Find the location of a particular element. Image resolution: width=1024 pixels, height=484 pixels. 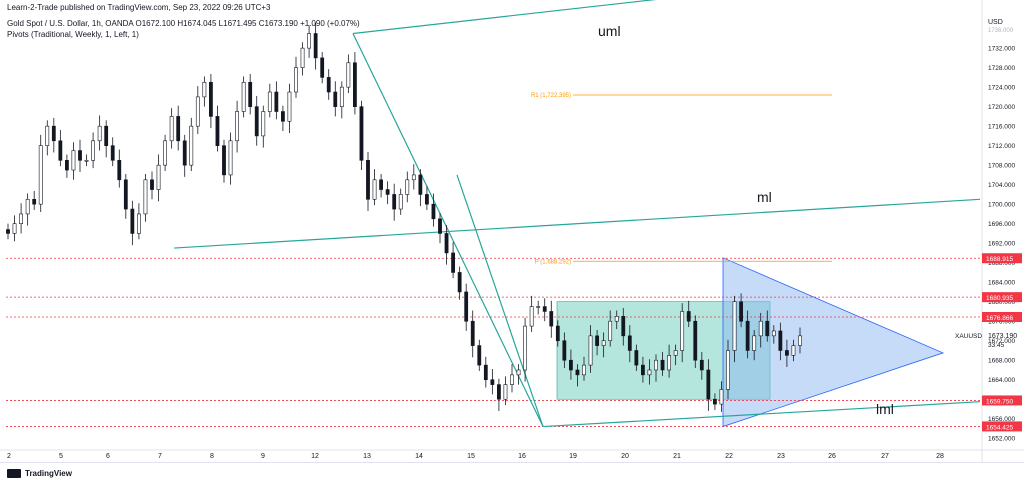

y-tick-label: 1668.000 is located at coordinates (1001, 361).